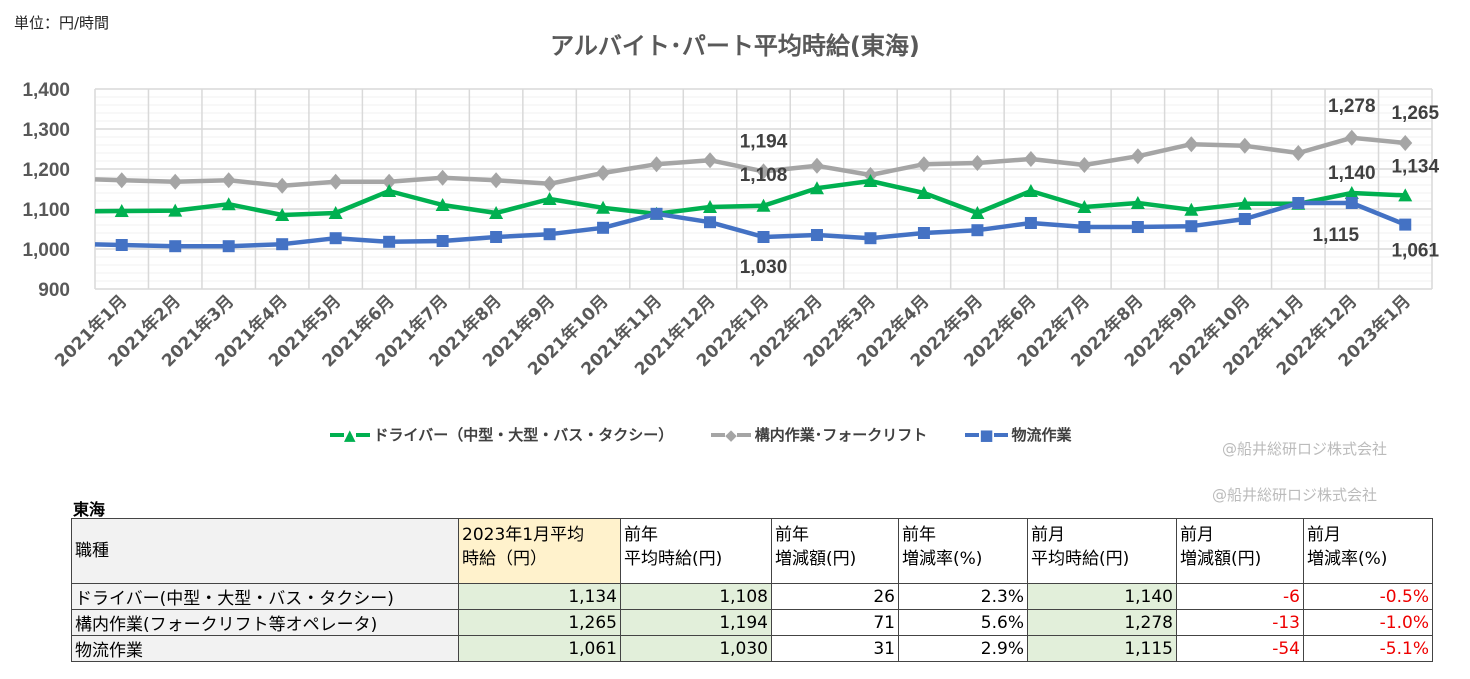 The height and width of the screenshot is (679, 1470). What do you see at coordinates (835, 551) in the screenshot?
I see `column-header: 前年 増減額(円)` at bounding box center [835, 551].